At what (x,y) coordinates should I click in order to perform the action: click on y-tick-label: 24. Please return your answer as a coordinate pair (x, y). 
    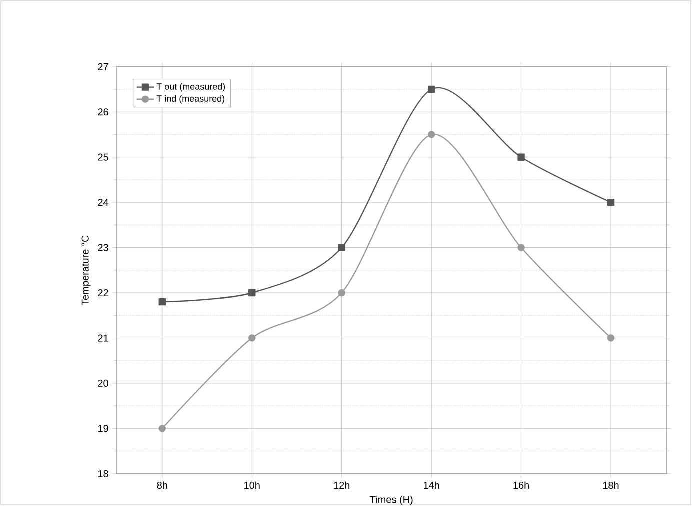
    Looking at the image, I should click on (103, 202).